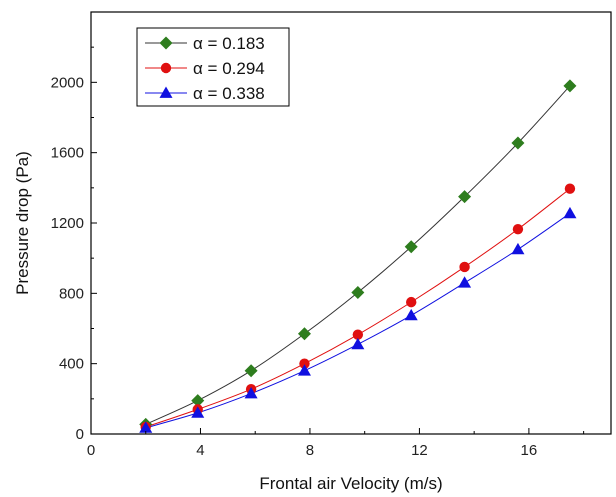 This screenshot has height=497, width=616. What do you see at coordinates (350, 483) in the screenshot?
I see `x-axis-title: Frontal air Velocity (m/s)` at bounding box center [350, 483].